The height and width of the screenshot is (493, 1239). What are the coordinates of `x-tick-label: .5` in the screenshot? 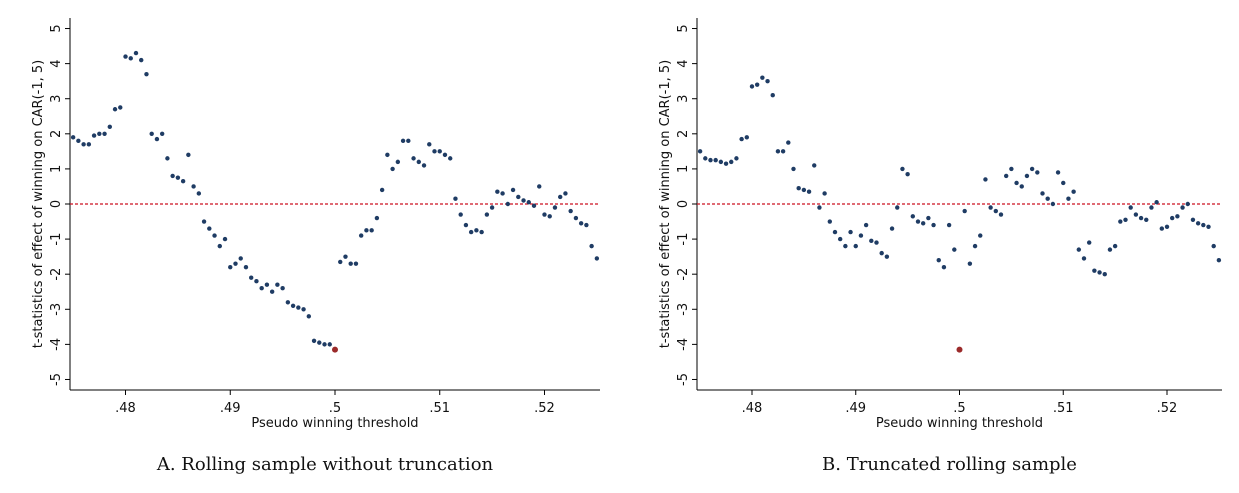 It's located at (335, 408).